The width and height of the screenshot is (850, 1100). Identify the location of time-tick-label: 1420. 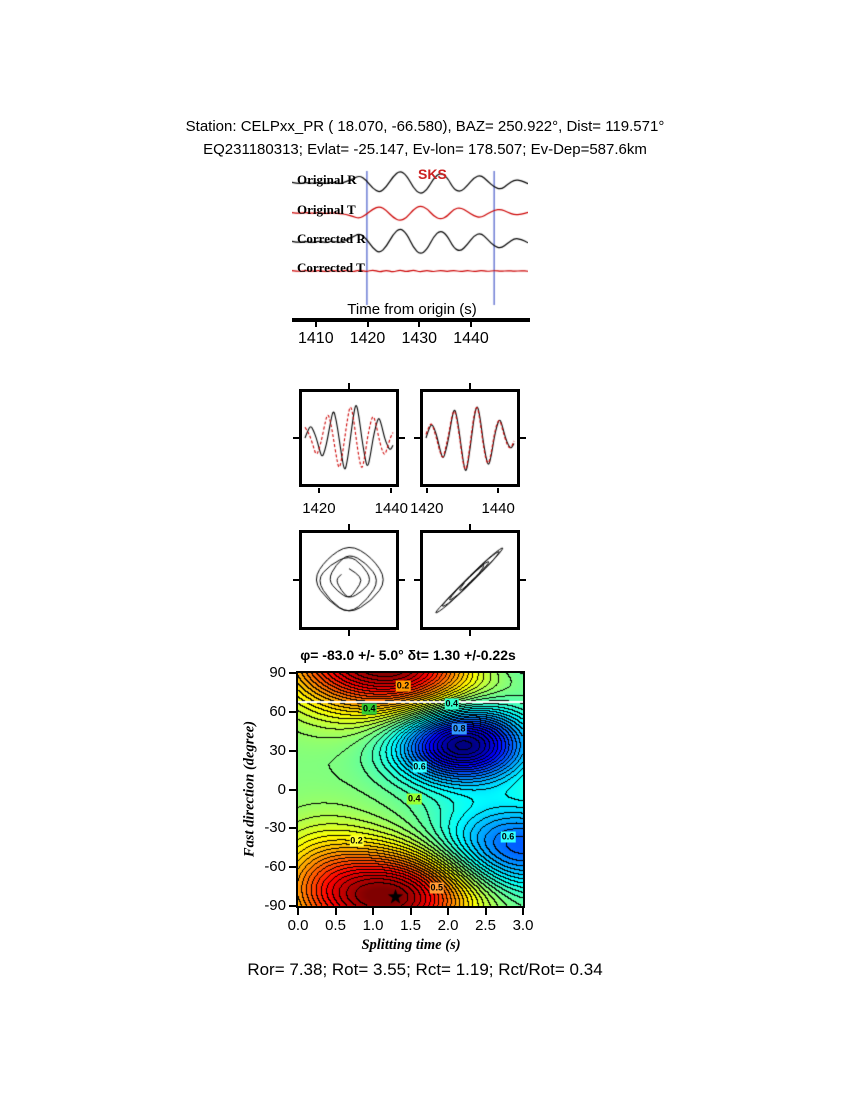
(367, 338).